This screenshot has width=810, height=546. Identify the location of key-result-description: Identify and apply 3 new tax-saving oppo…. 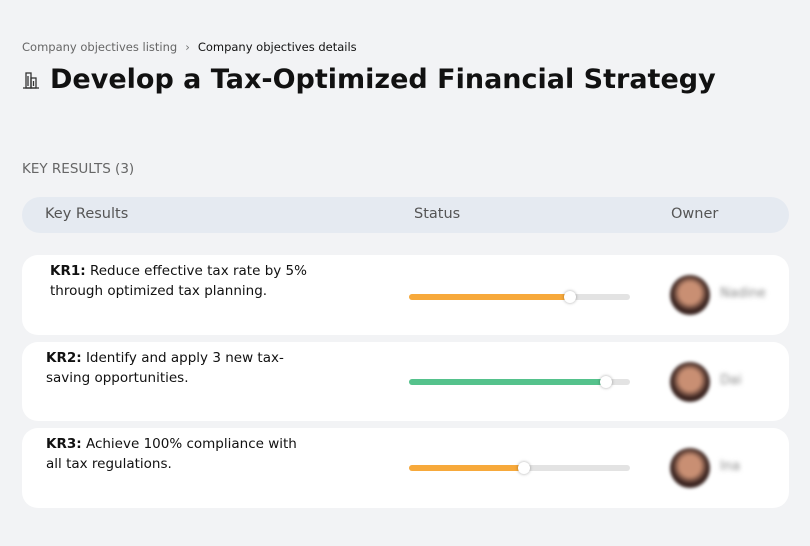
(165, 368).